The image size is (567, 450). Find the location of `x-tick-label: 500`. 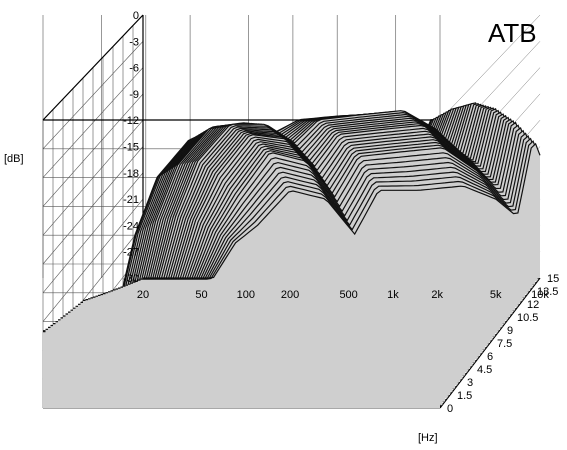

x-tick-label: 500 is located at coordinates (348, 295).